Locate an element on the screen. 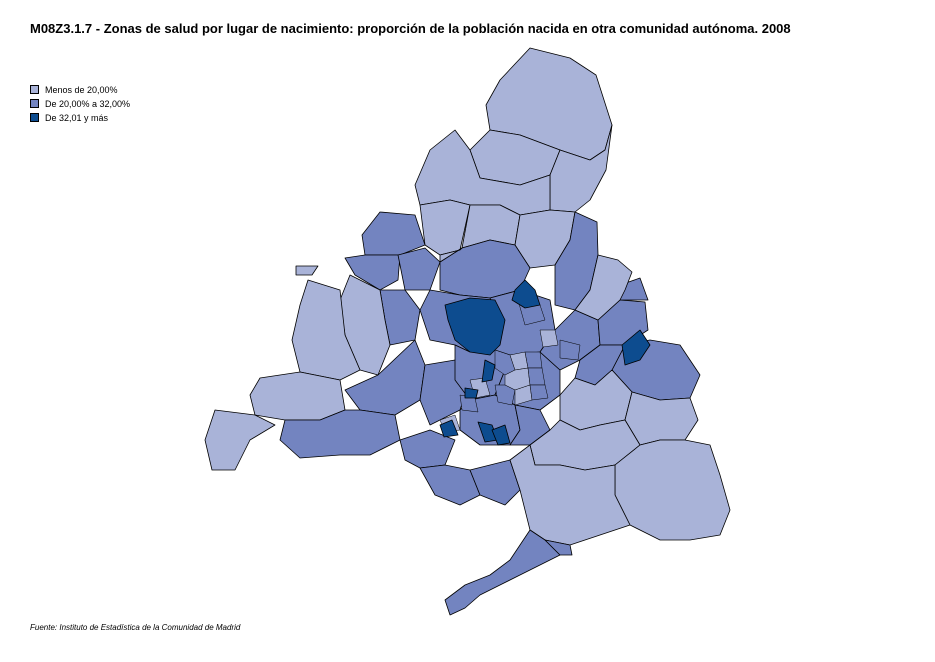 This screenshot has width=935, height=662. region-northwest is located at coordinates (471, 278).